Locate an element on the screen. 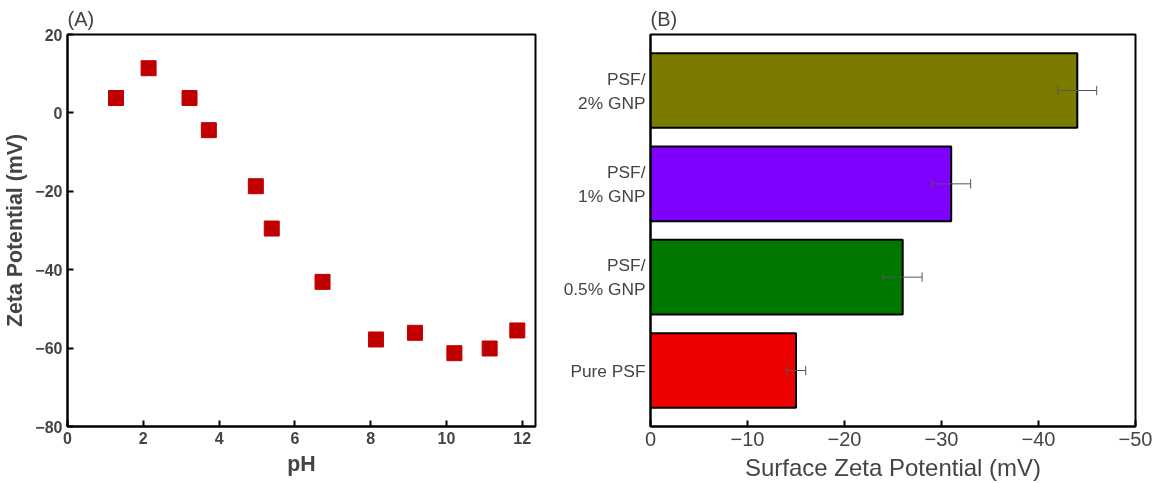 This screenshot has width=1164, height=483. x-tick-label: 10 is located at coordinates (446, 438).